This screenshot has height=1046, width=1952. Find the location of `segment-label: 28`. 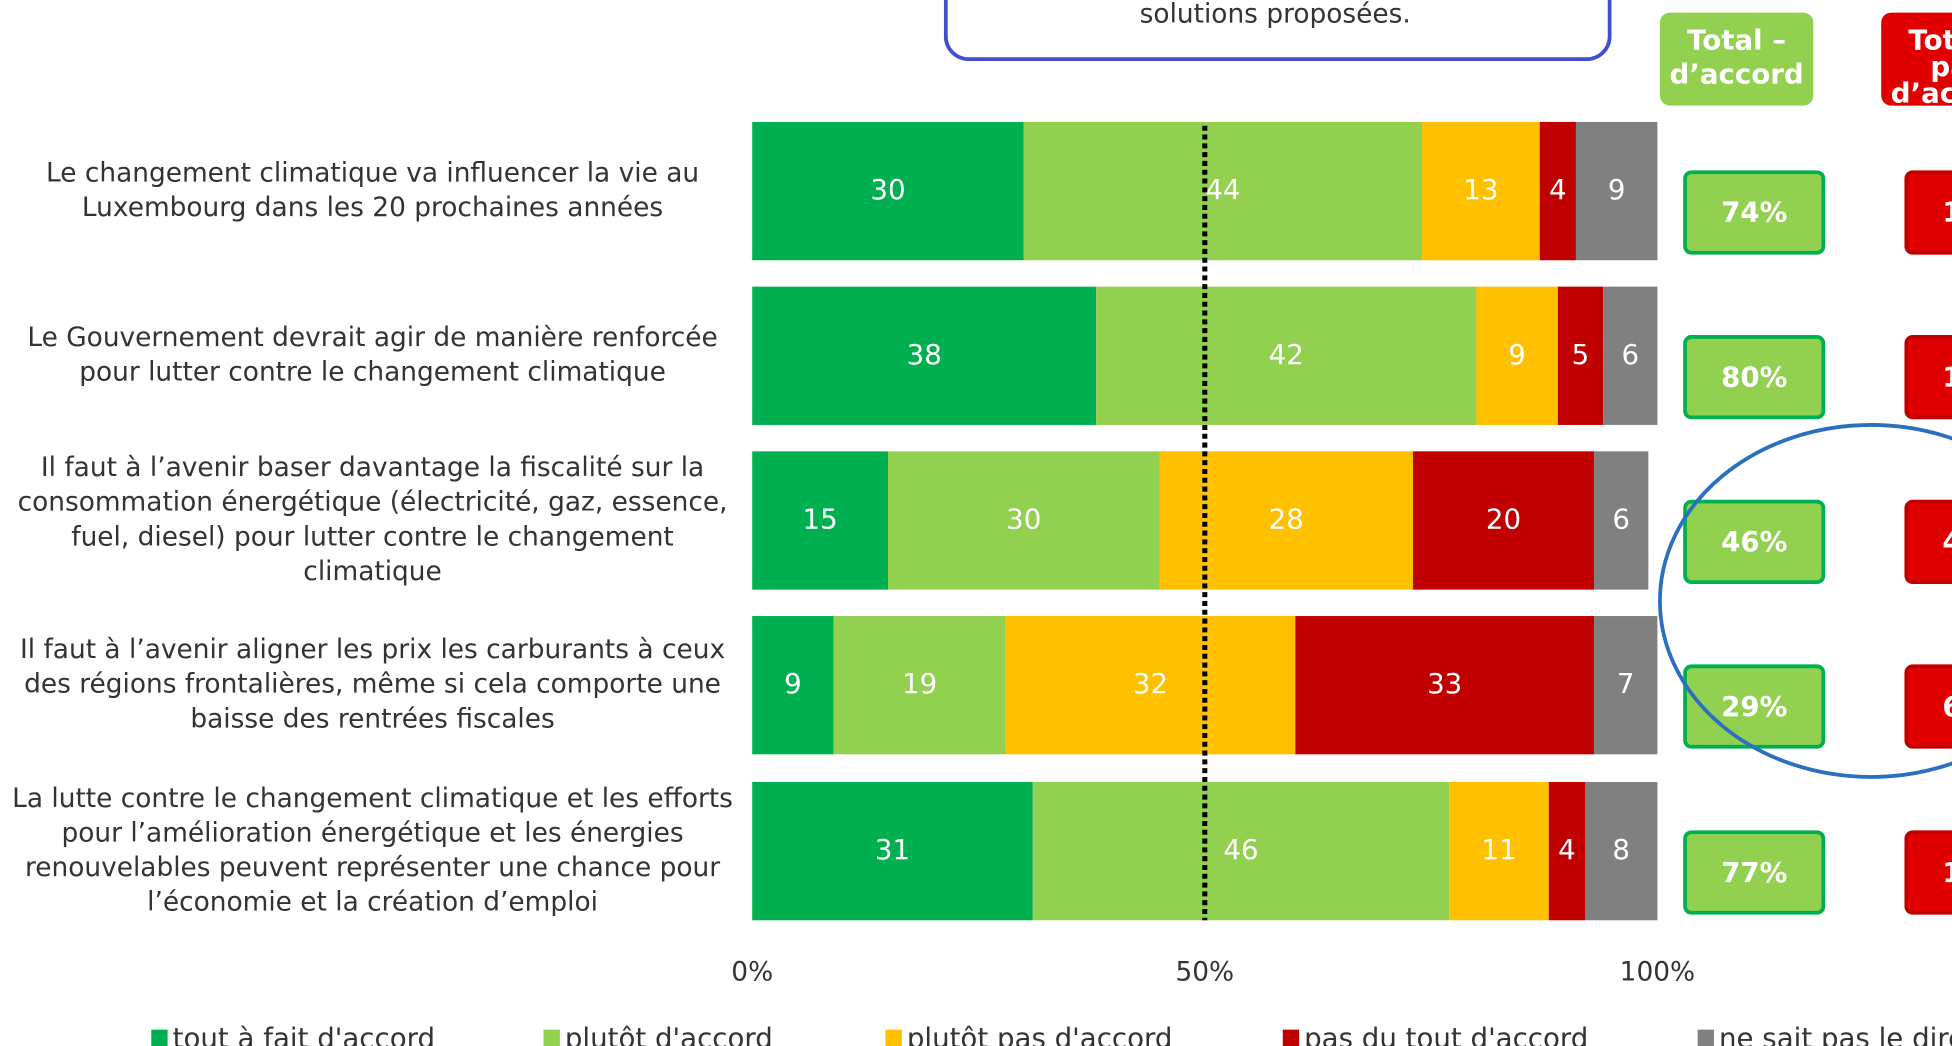

segment-label: 28 is located at coordinates (1286, 518).